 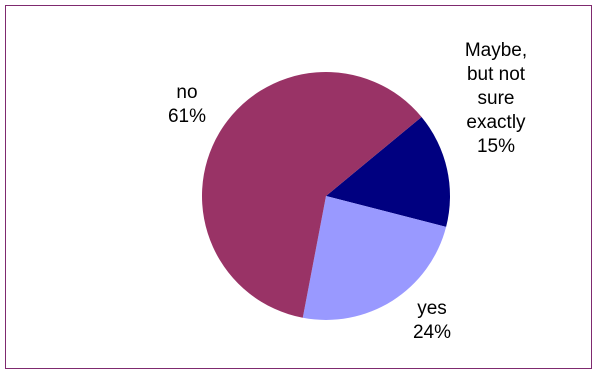 I want to click on slice-category-label: exactly, so click(x=496, y=122).